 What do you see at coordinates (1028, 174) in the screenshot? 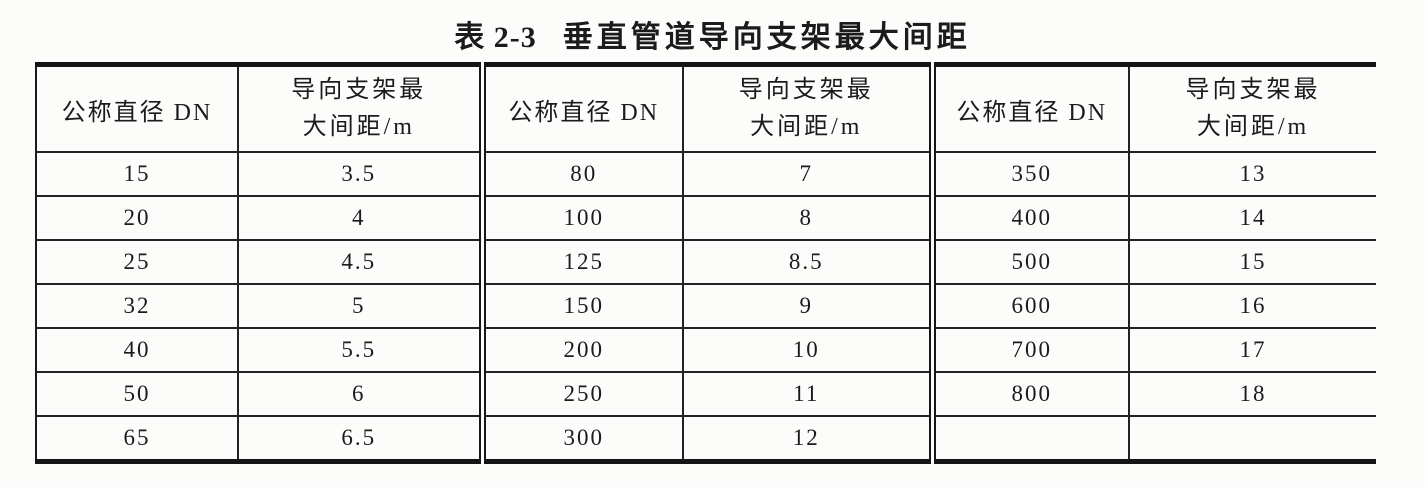
I see `cell-dn: 350` at bounding box center [1028, 174].